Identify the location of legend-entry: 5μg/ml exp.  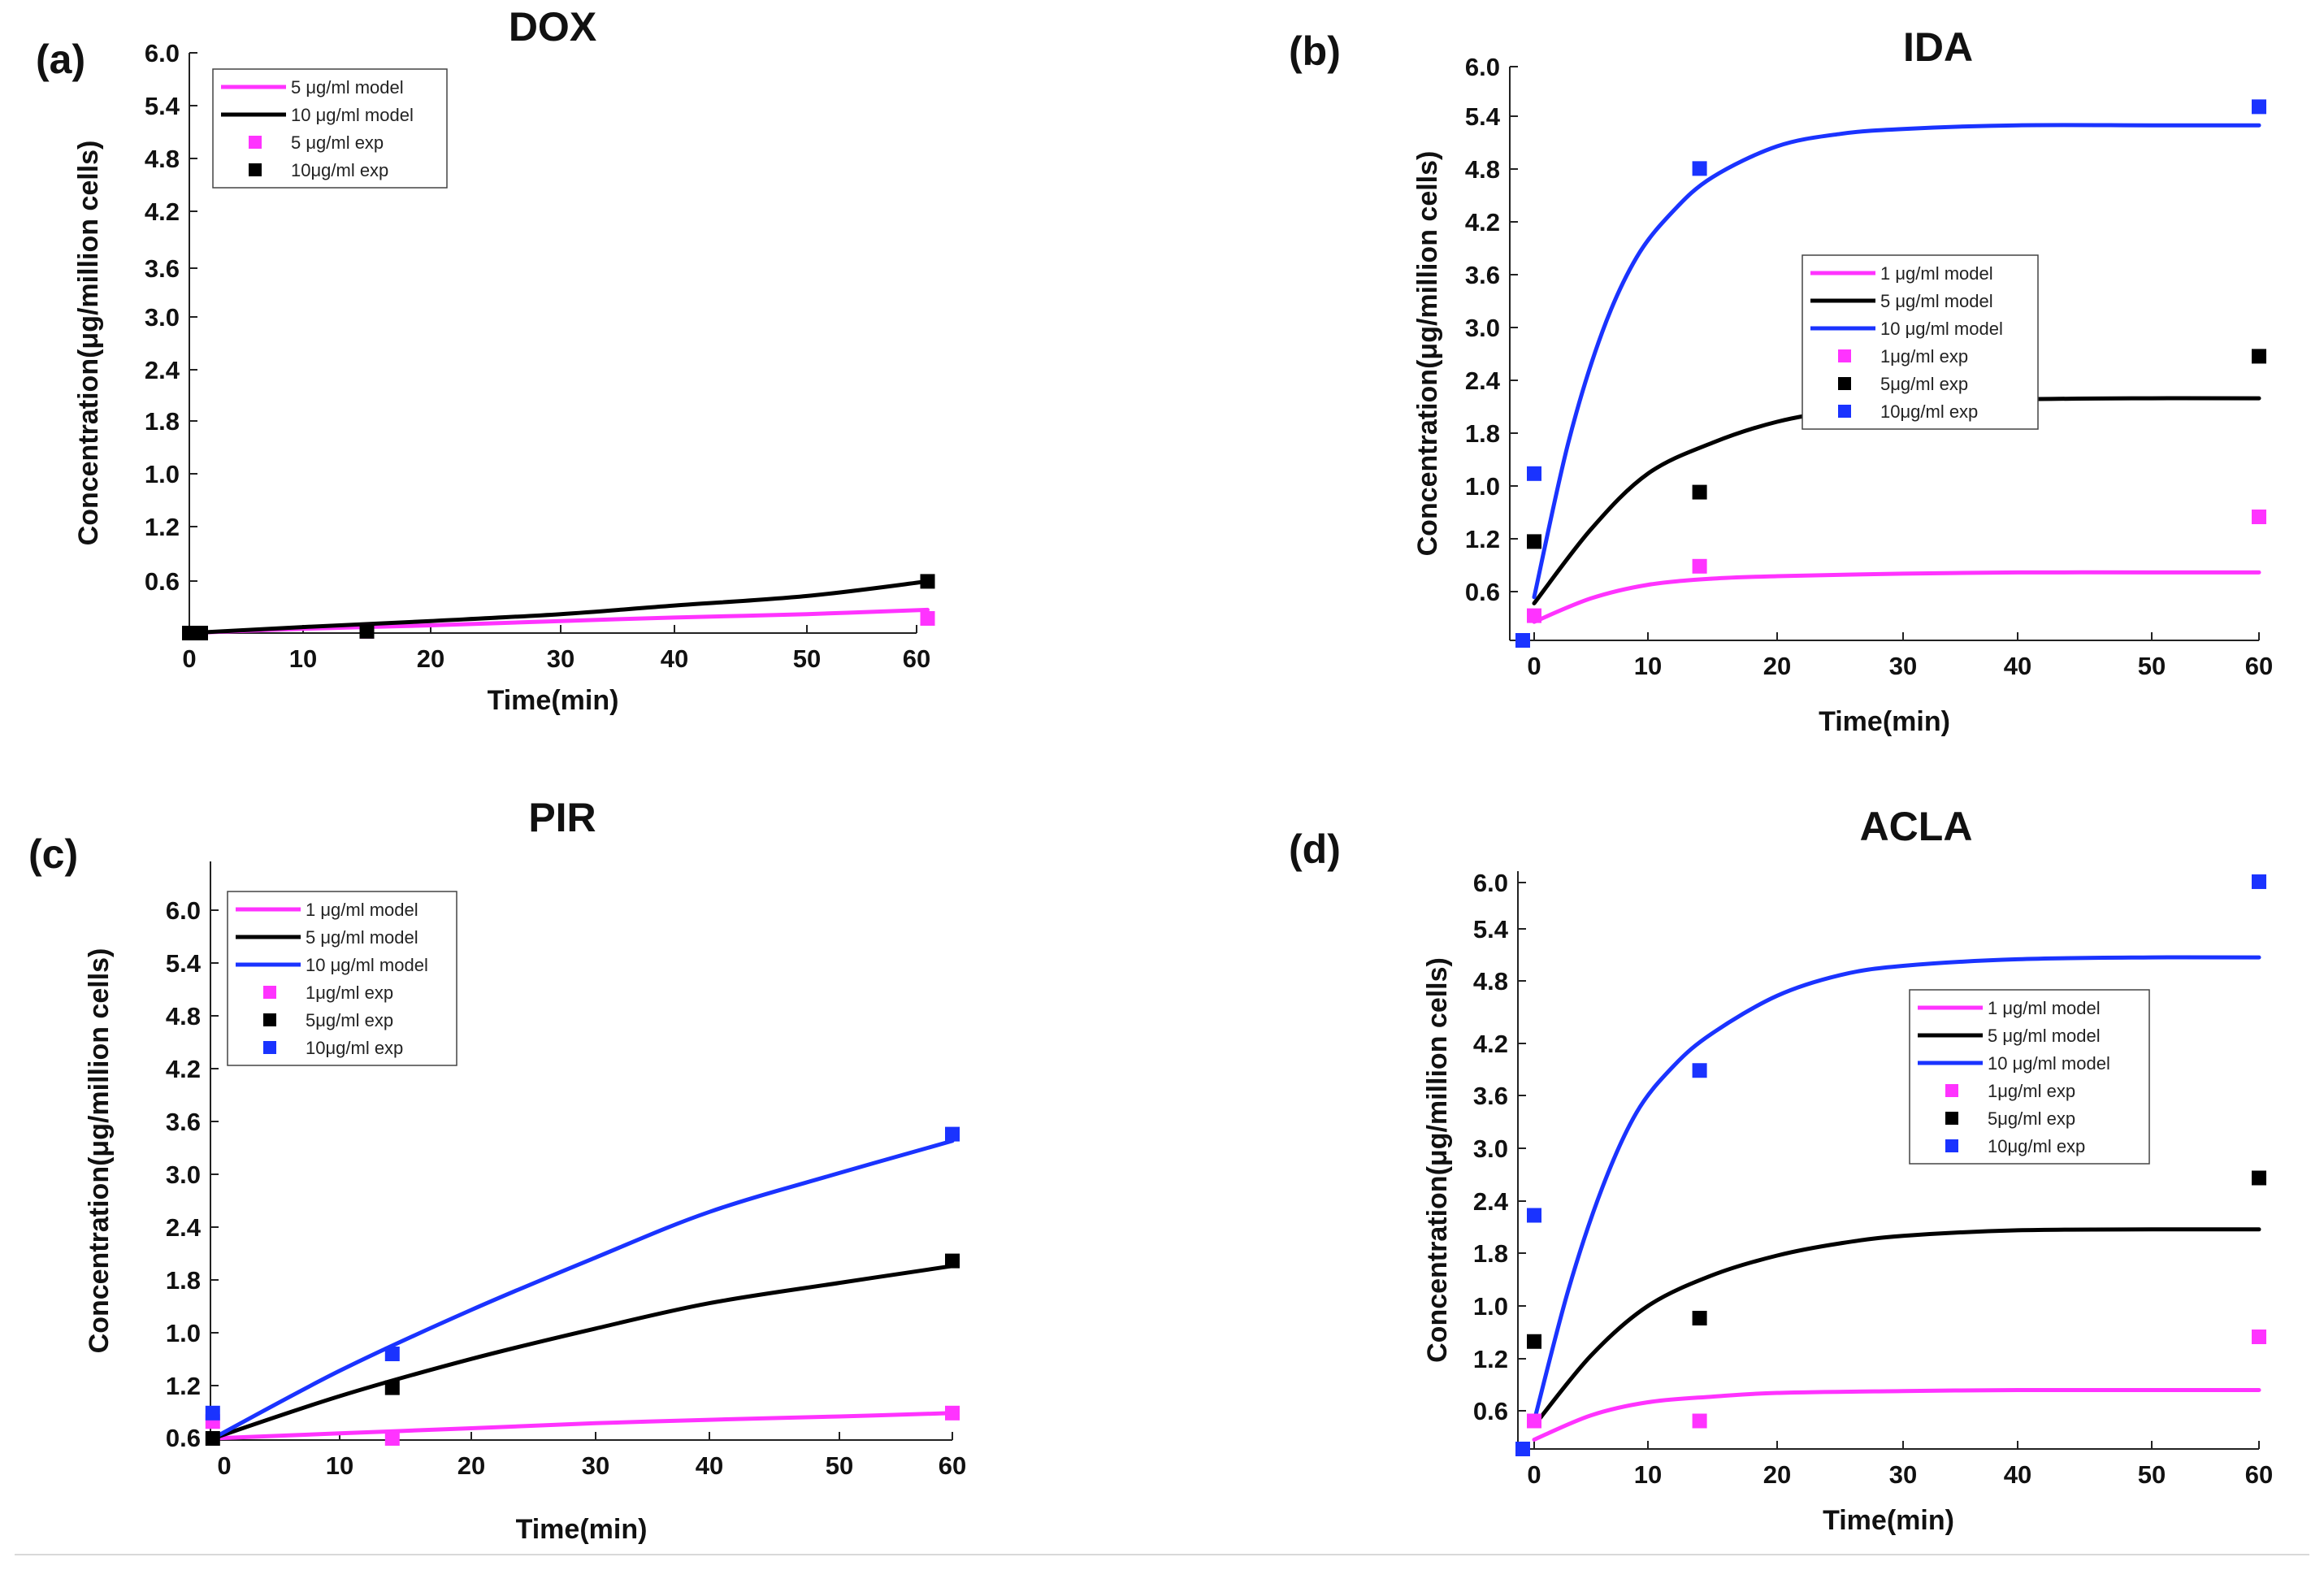
(349, 1020).